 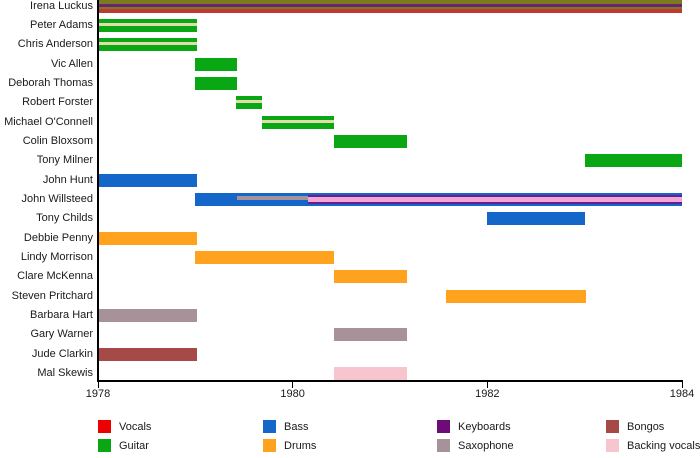 I want to click on legend-label: Backing vocals, so click(x=663, y=446).